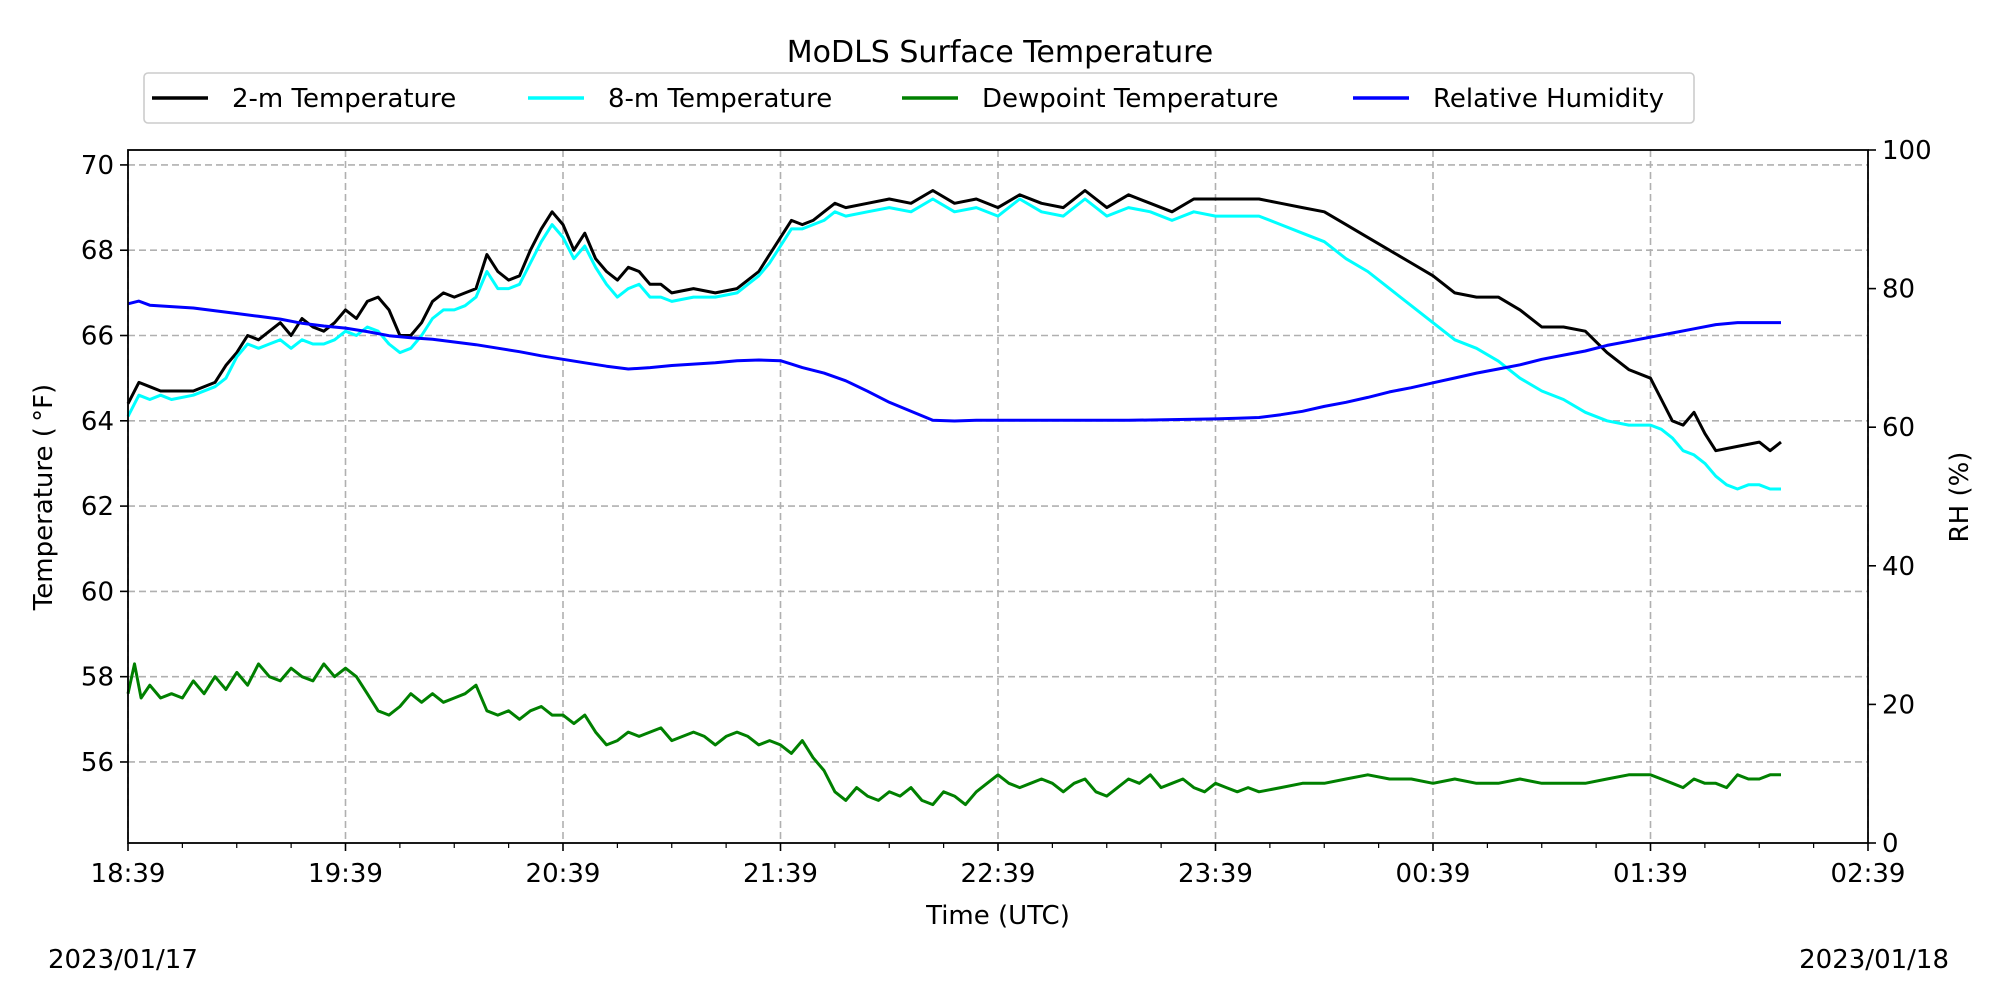  What do you see at coordinates (97, 678) in the screenshot?
I see `y-left-tick-label: 58` at bounding box center [97, 678].